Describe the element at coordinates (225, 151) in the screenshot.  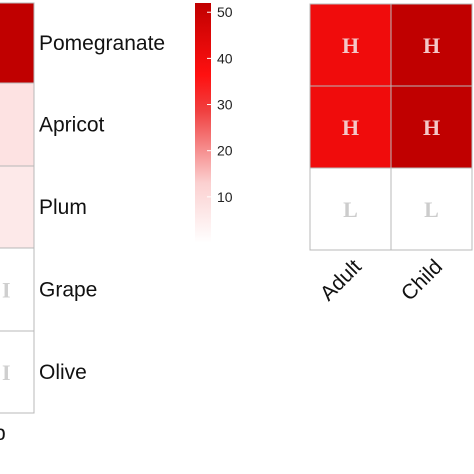
I see `colorbar-tick-label: 20` at that location.